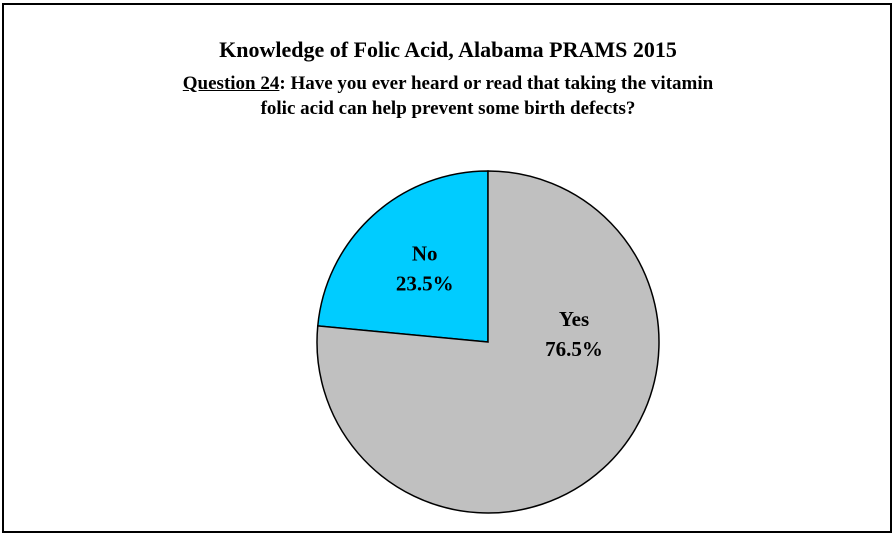 The width and height of the screenshot is (896, 533). What do you see at coordinates (425, 253) in the screenshot?
I see `slice-label-no: No` at bounding box center [425, 253].